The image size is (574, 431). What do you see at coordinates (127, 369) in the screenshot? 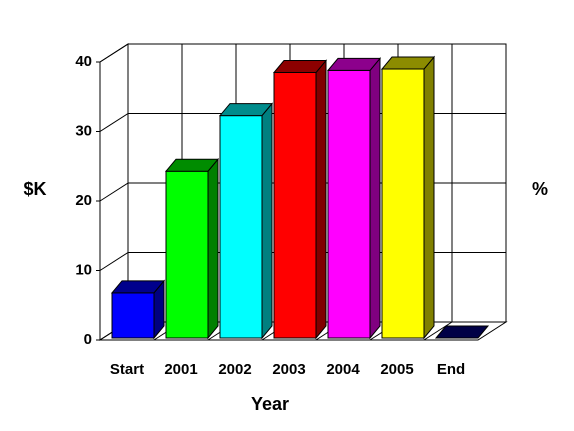
I see `x-tick-label: Start` at bounding box center [127, 369].